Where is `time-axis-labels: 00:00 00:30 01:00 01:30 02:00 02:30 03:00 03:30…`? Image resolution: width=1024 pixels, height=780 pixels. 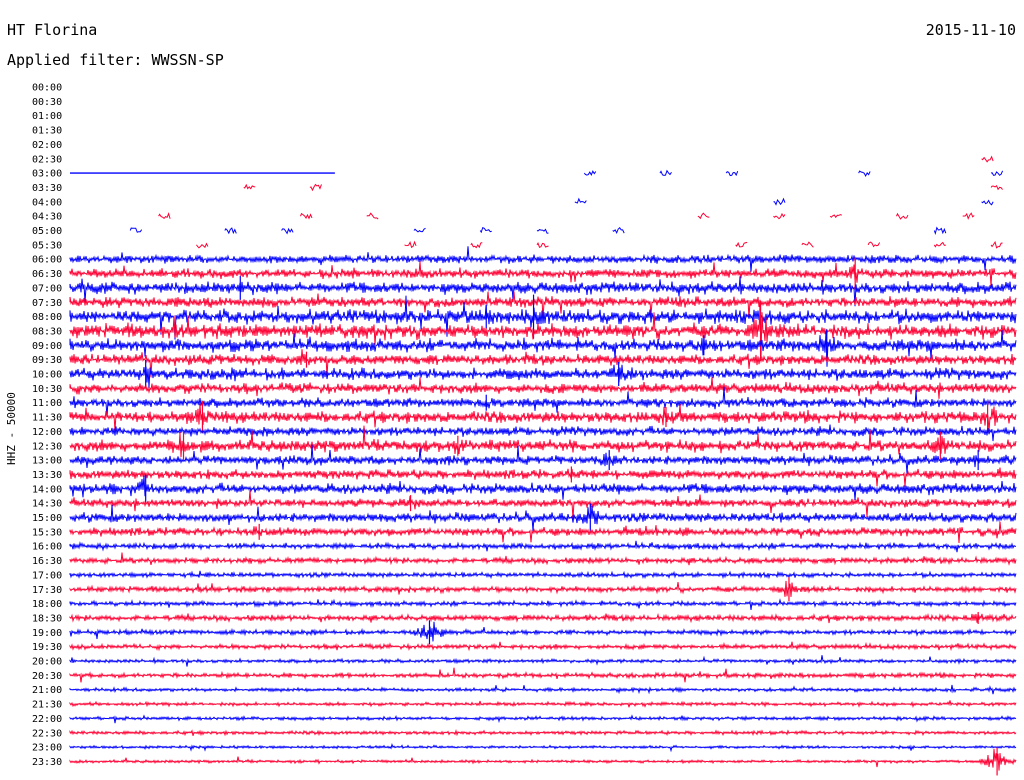
time-axis-labels: 00:00 00:30 01:00 01:30 02:00 02:30 03:00 03:30… is located at coordinates (47, 425).